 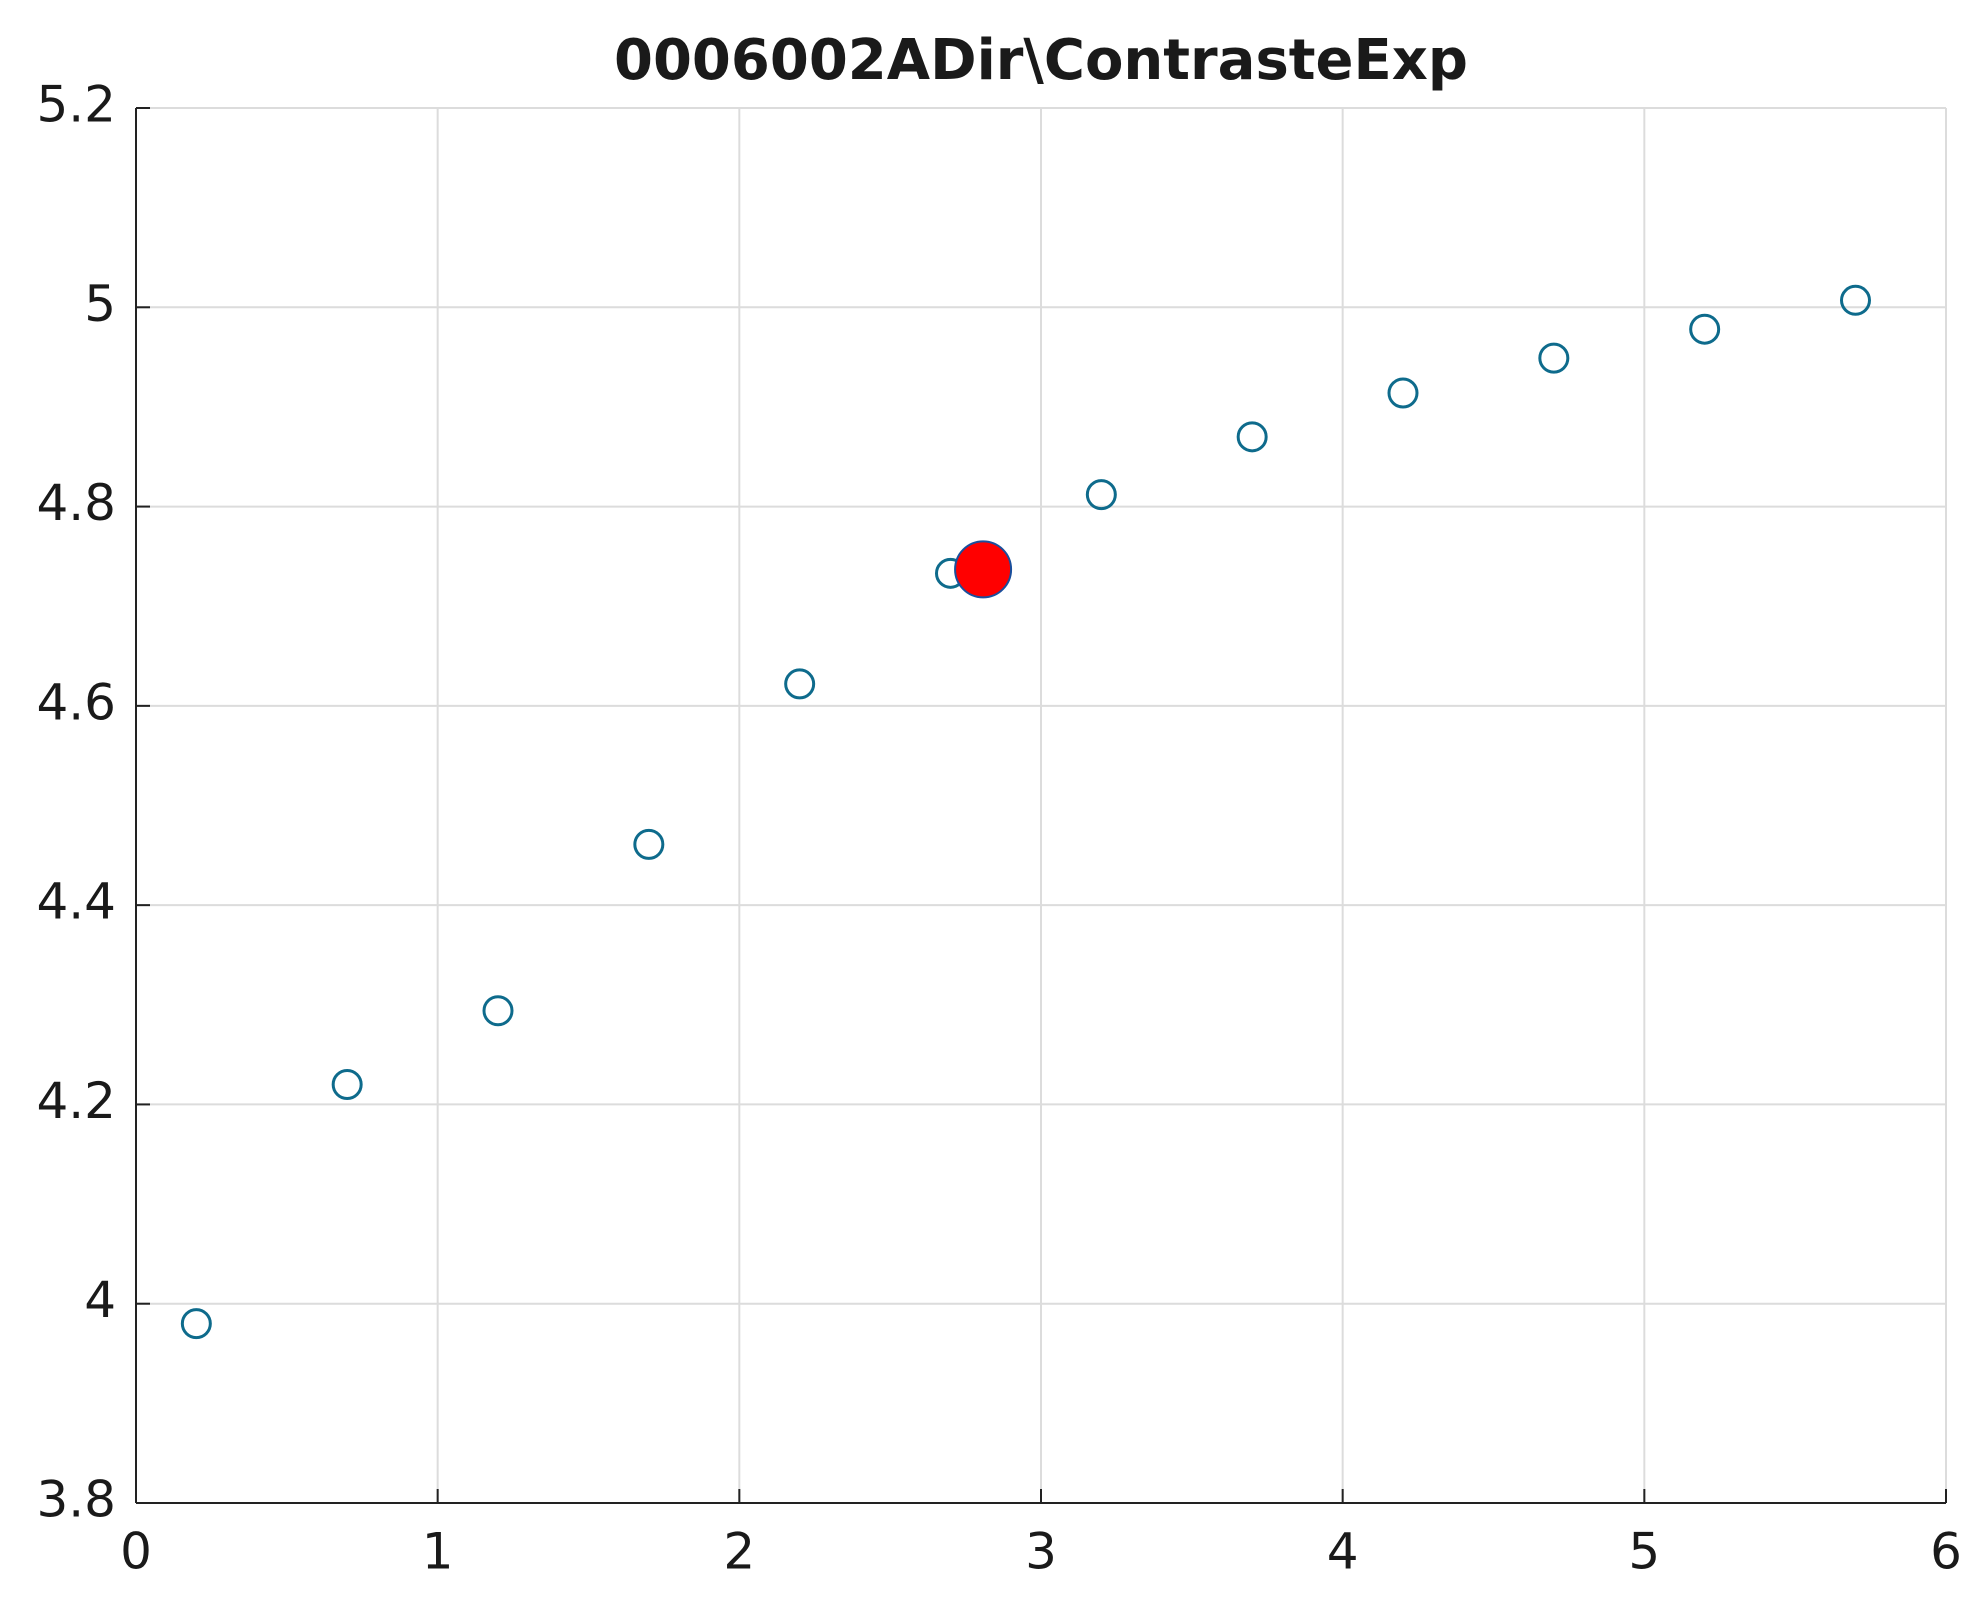 I want to click on chart-title: 0006002ADir\ContrasteExp, so click(x=1041, y=60).